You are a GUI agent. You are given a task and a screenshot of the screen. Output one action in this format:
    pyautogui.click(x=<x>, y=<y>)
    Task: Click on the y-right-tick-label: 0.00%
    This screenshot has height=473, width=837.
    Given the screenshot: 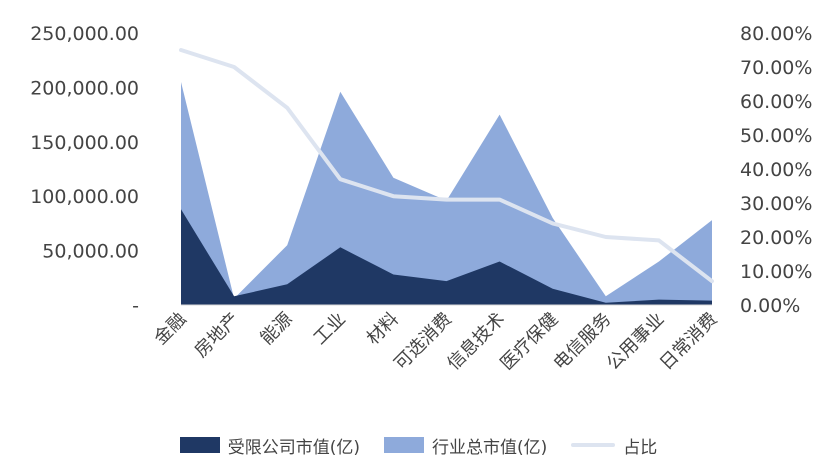 What is the action you would take?
    pyautogui.click(x=770, y=306)
    